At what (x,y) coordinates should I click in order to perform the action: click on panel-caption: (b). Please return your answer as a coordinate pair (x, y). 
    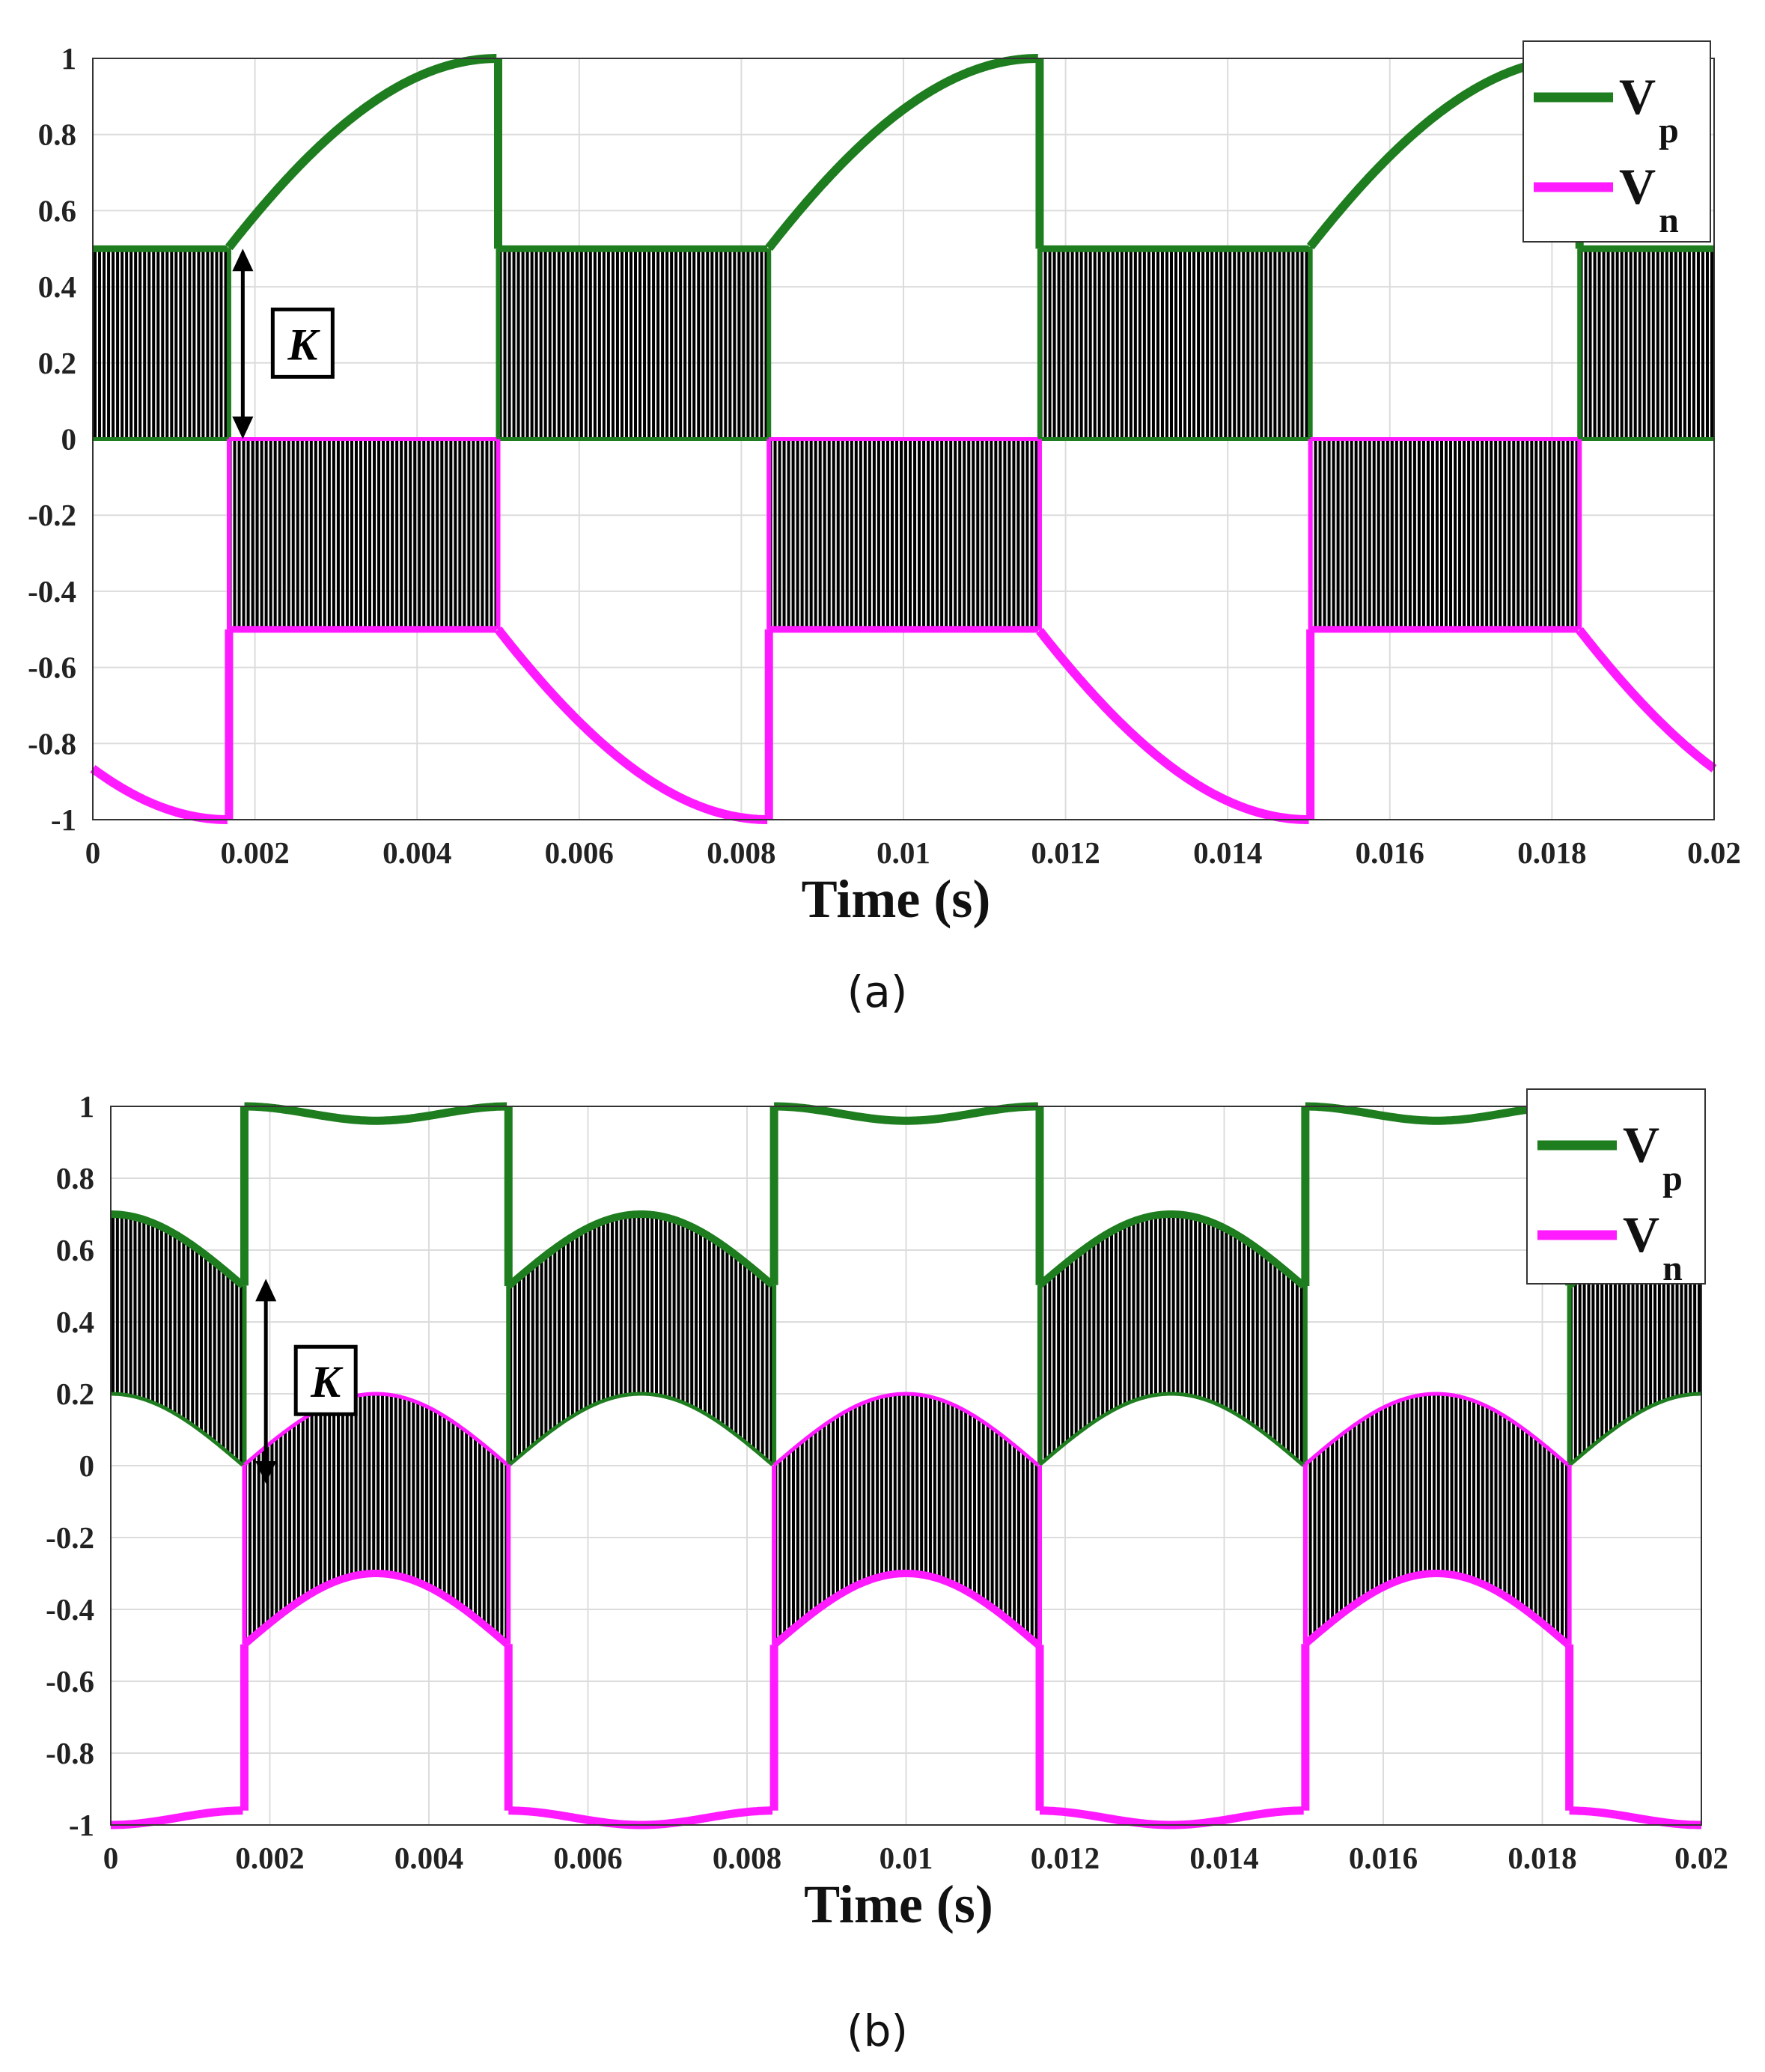
    Looking at the image, I should click on (877, 2031).